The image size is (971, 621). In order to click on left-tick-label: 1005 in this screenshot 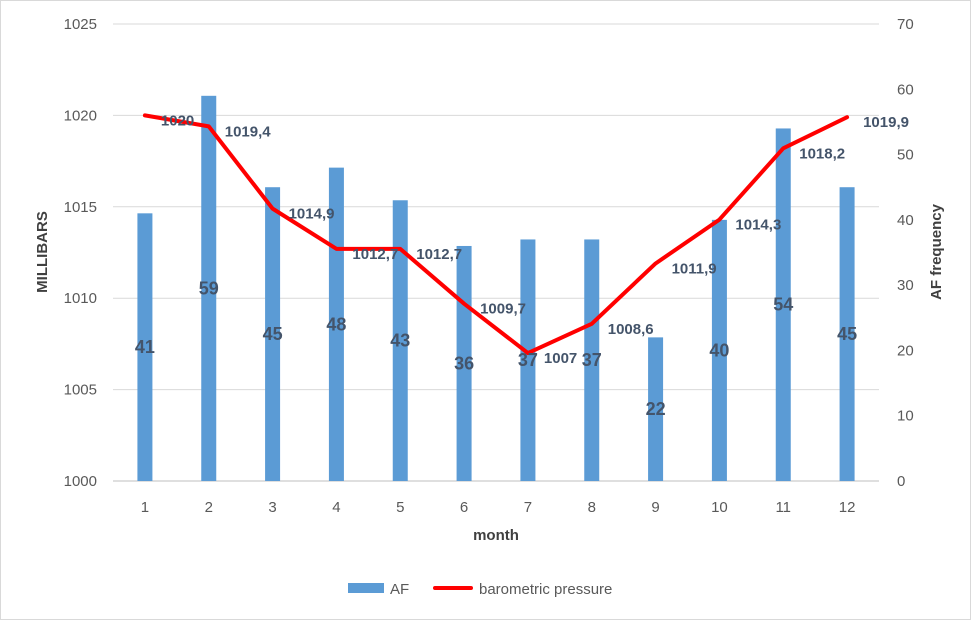, I will do `click(80, 390)`.